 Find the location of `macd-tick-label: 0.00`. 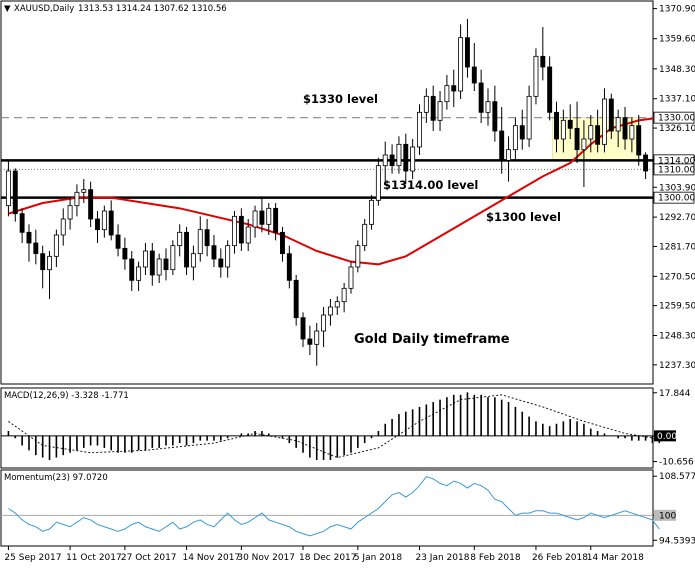

macd-tick-label: 0.00 is located at coordinates (667, 437).